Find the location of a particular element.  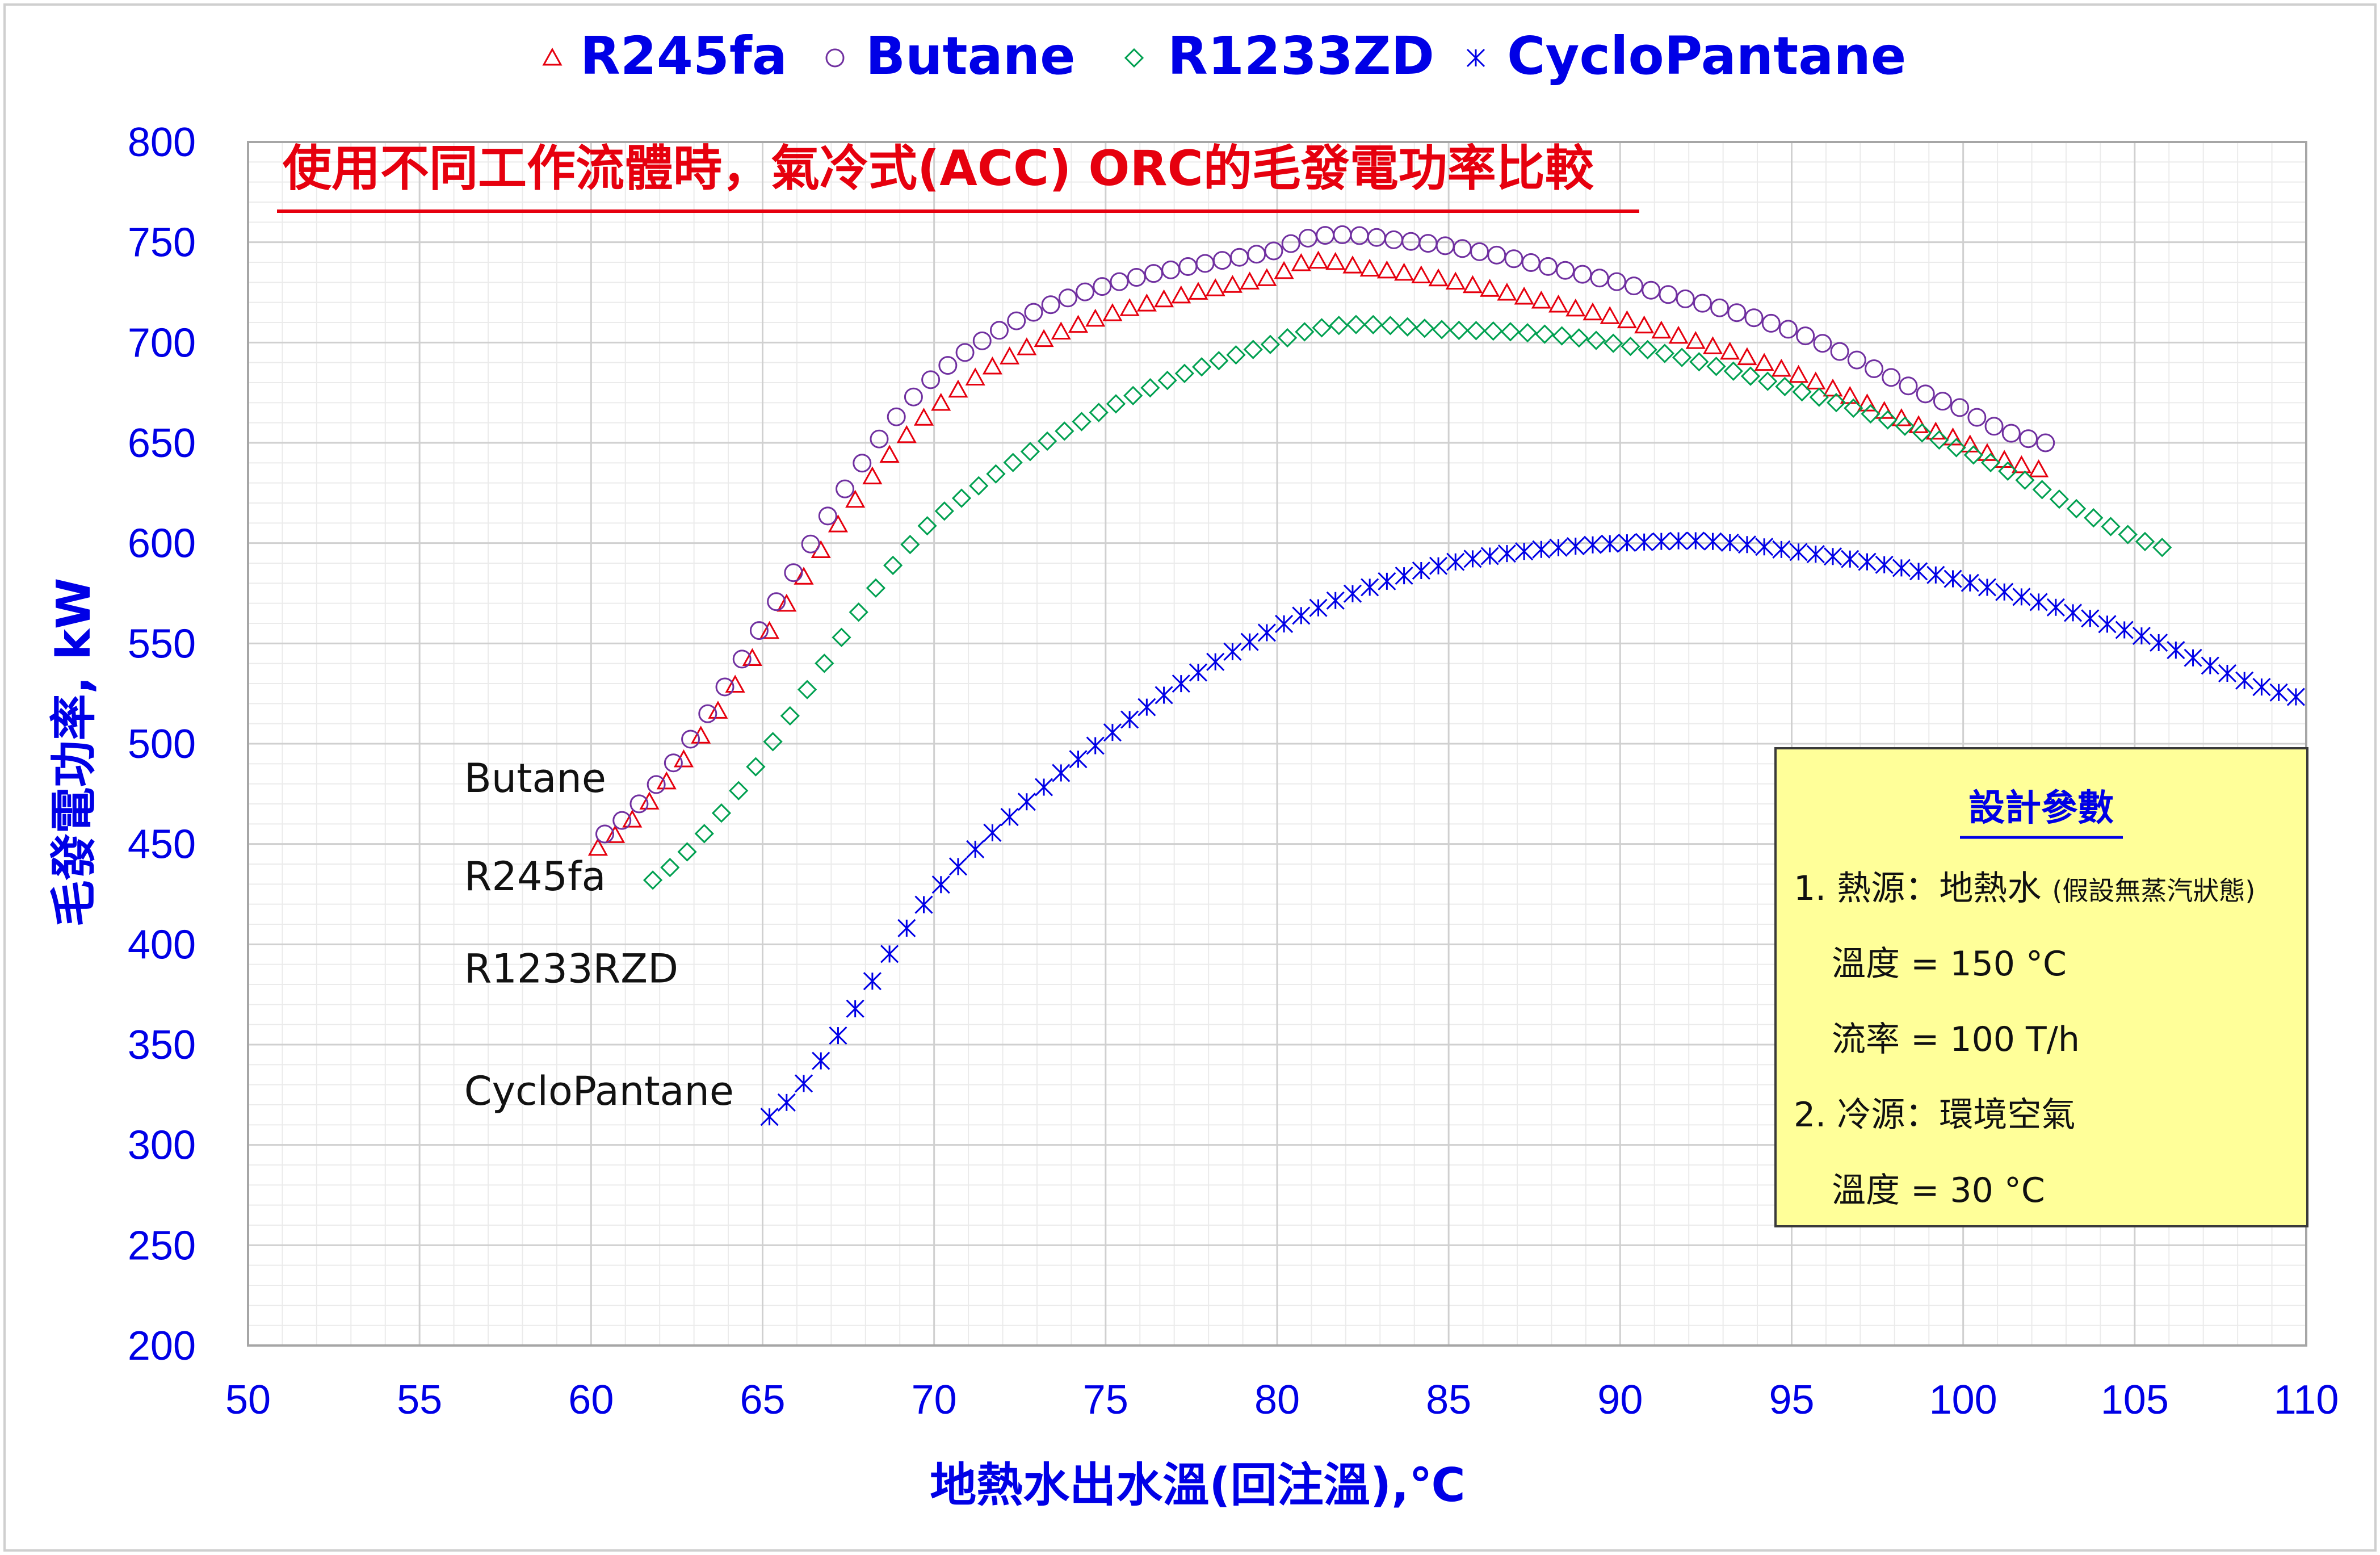

y-tick-label: 700 is located at coordinates (162, 343).